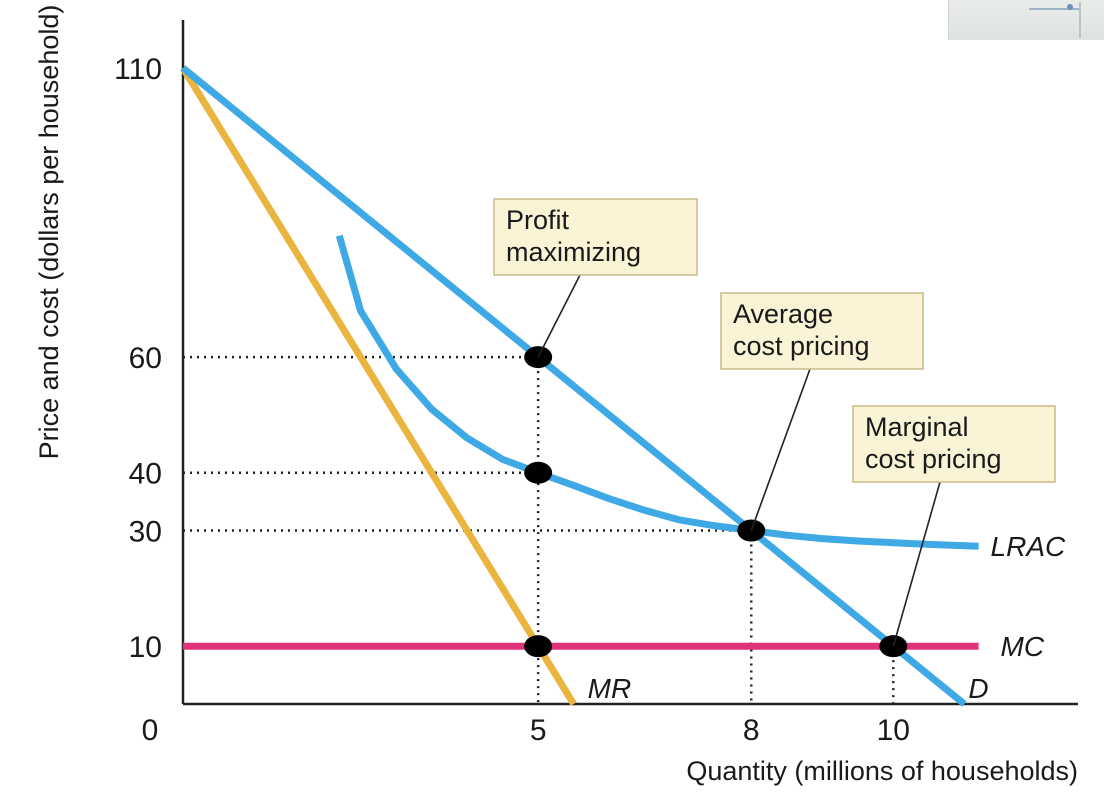 The height and width of the screenshot is (806, 1104). What do you see at coordinates (893, 730) in the screenshot?
I see `x-tick-label: 10` at bounding box center [893, 730].